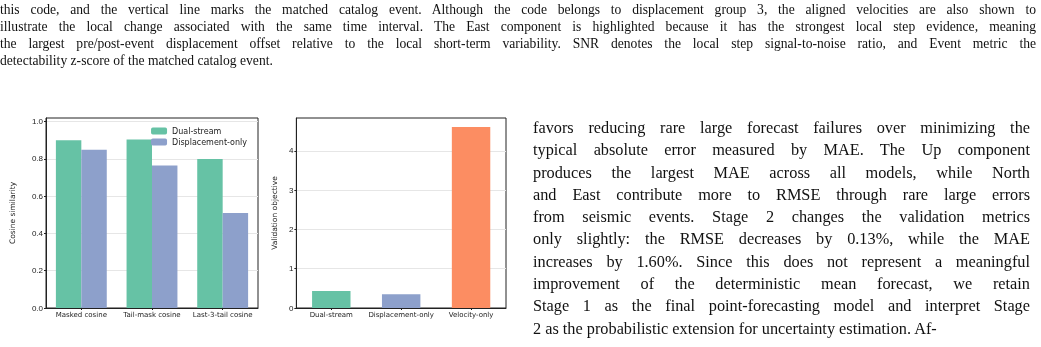 The width and height of the screenshot is (1041, 347). I want to click on text: the largest pre/post-event displacement offset relative to the local short-term variability. SNR denotes the local step signal-to-noise ratio, and Event metric the, so click(518, 43).